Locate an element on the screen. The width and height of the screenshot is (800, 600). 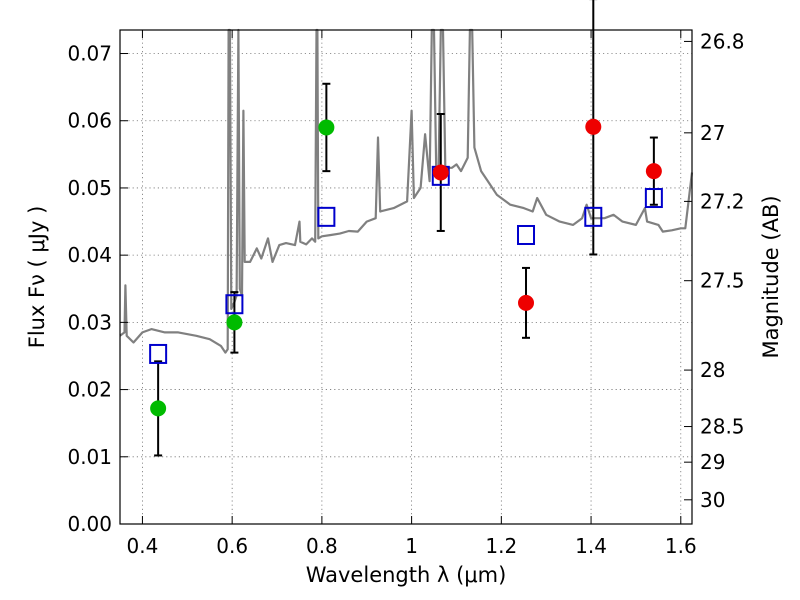
y-tick-label: 0.02 is located at coordinates (89, 390).